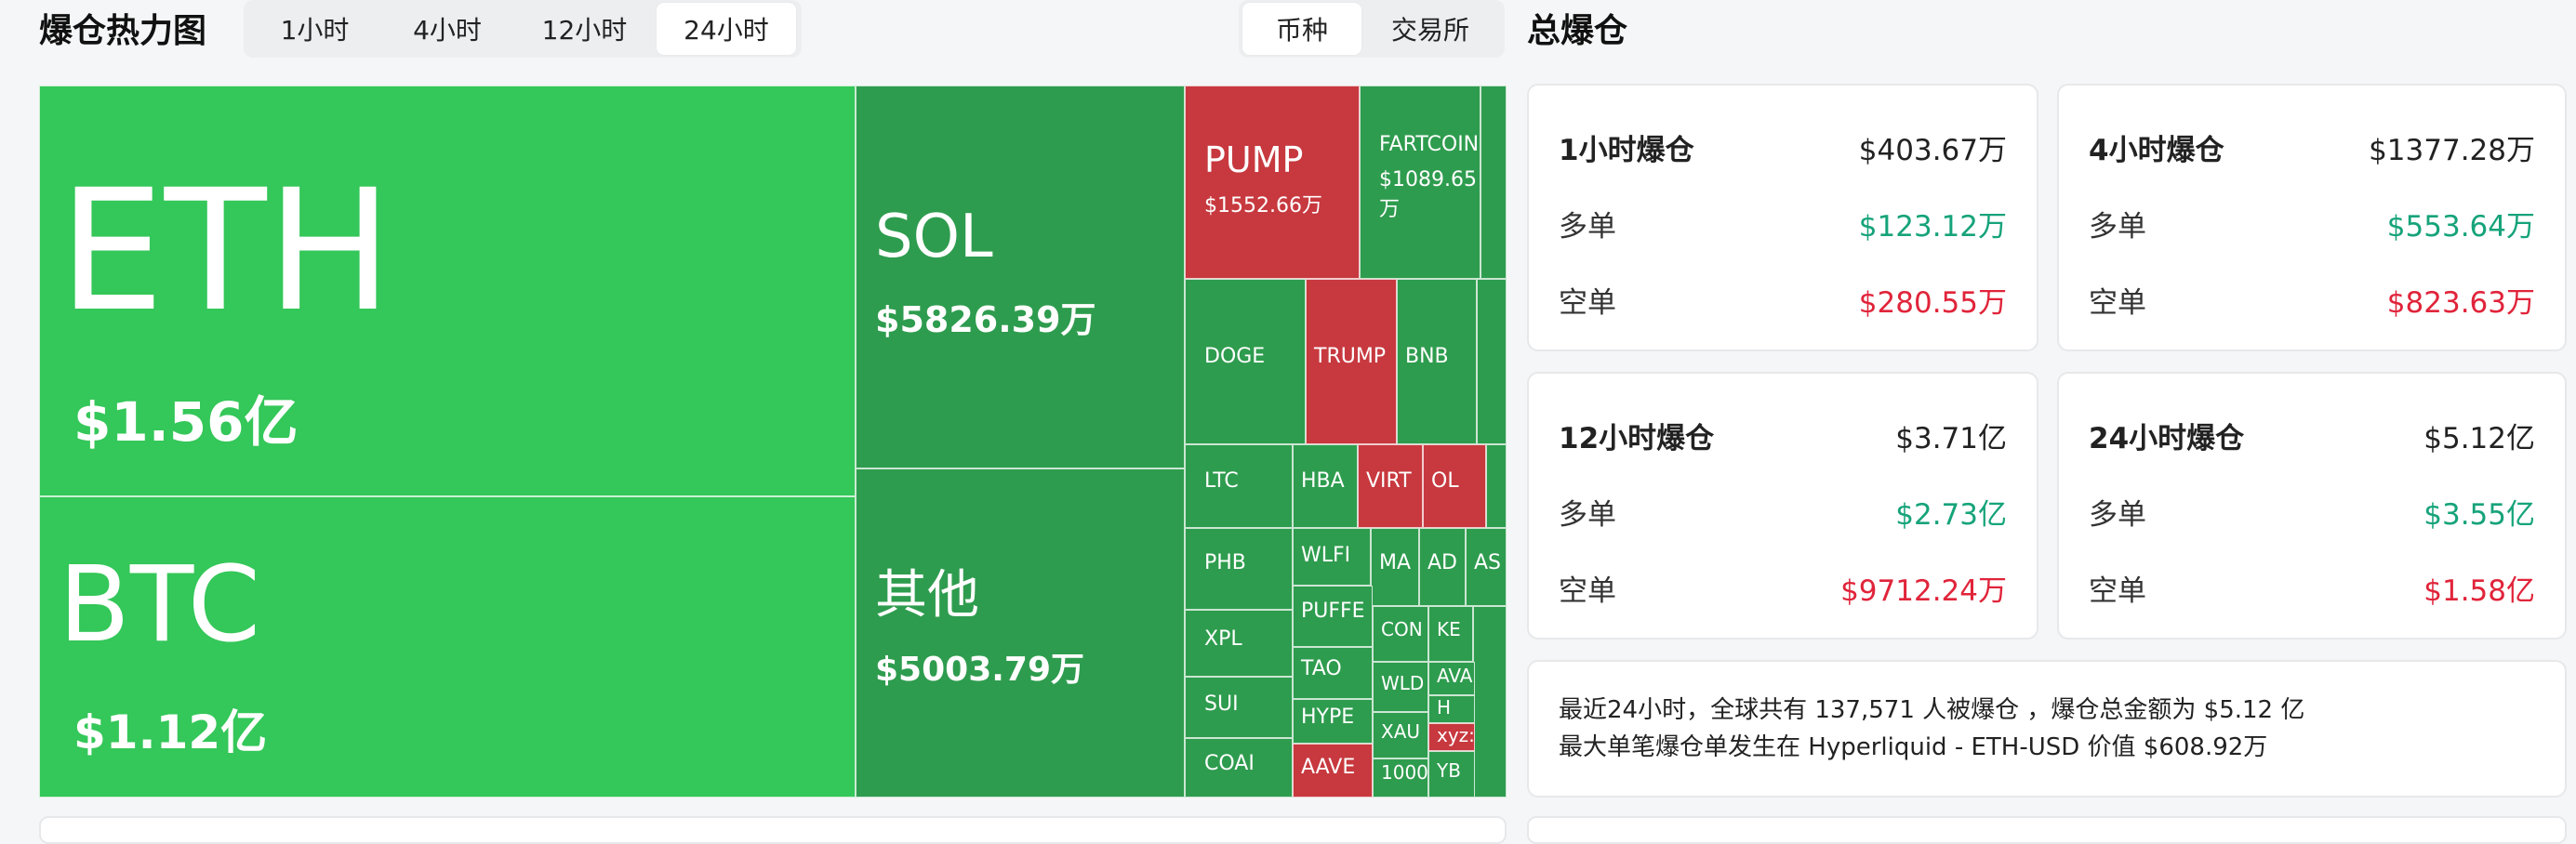  I want to click on treemap-cell-bnb: BNB, so click(1437, 361).